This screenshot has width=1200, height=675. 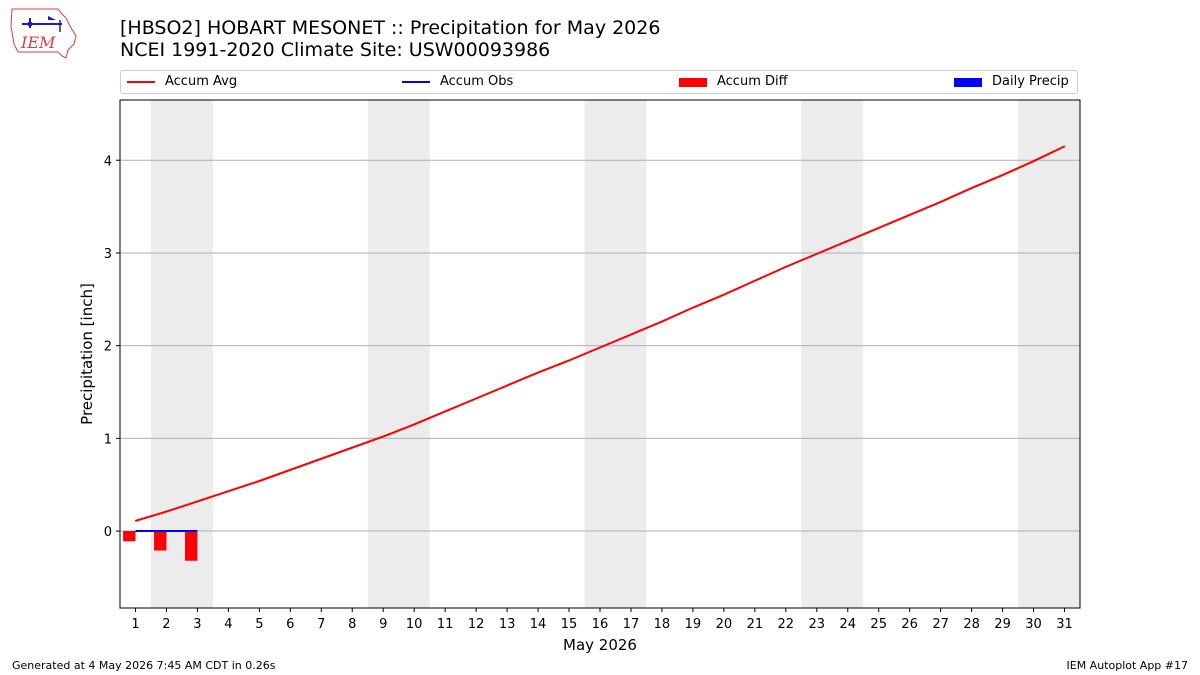 What do you see at coordinates (352, 624) in the screenshot?
I see `xtick-label-8: 8` at bounding box center [352, 624].